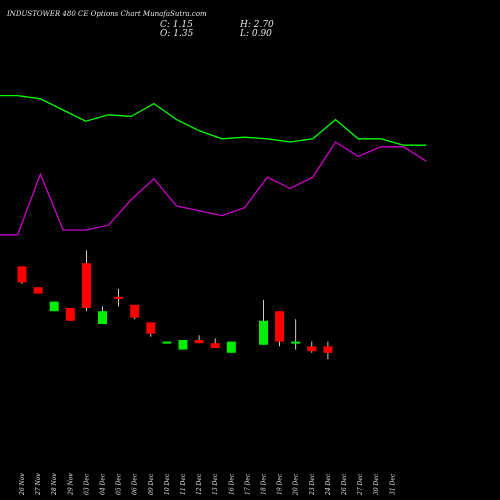 Image resolution: width=500 pixels, height=500 pixels. Describe the element at coordinates (167, 484) in the screenshot. I see `x-tick-label: 10 Dec` at that location.